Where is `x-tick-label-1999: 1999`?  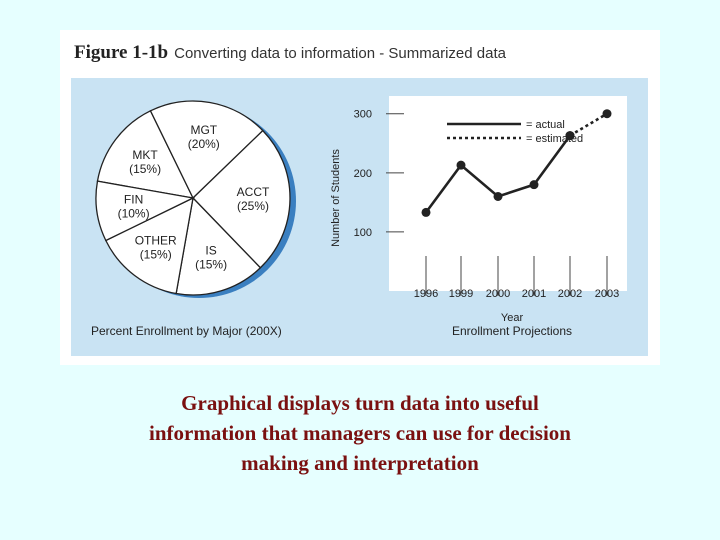 x-tick-label-1999: 1999 is located at coordinates (461, 294).